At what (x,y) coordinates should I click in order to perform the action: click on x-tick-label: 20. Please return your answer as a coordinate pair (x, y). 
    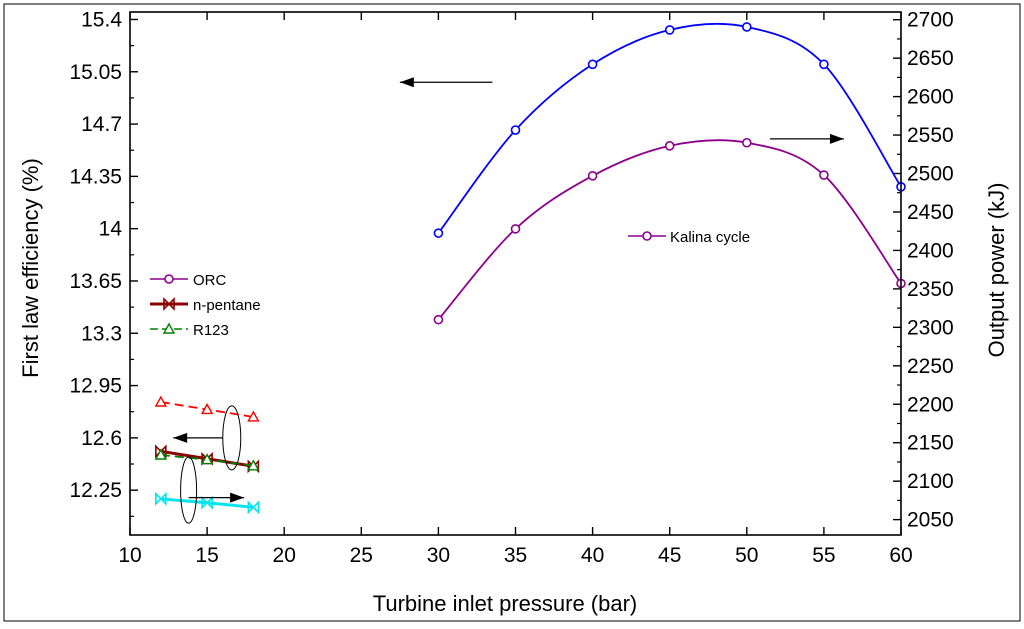
    Looking at the image, I should click on (284, 555).